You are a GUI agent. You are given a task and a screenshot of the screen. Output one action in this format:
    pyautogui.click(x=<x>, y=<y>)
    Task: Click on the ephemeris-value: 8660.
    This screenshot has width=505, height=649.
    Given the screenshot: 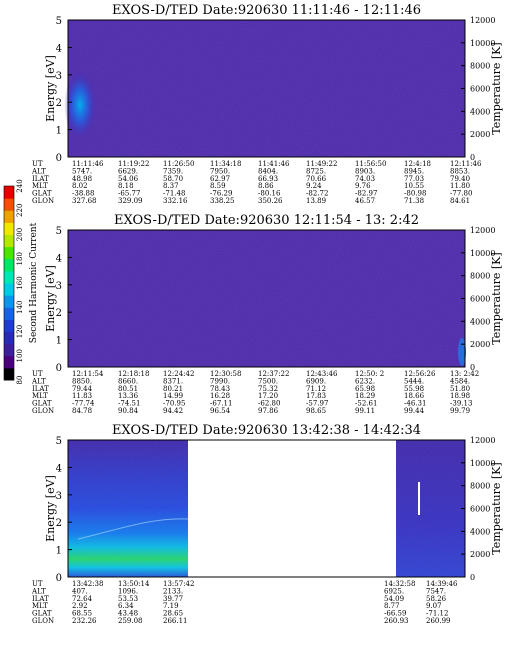 What is the action you would take?
    pyautogui.click(x=128, y=381)
    